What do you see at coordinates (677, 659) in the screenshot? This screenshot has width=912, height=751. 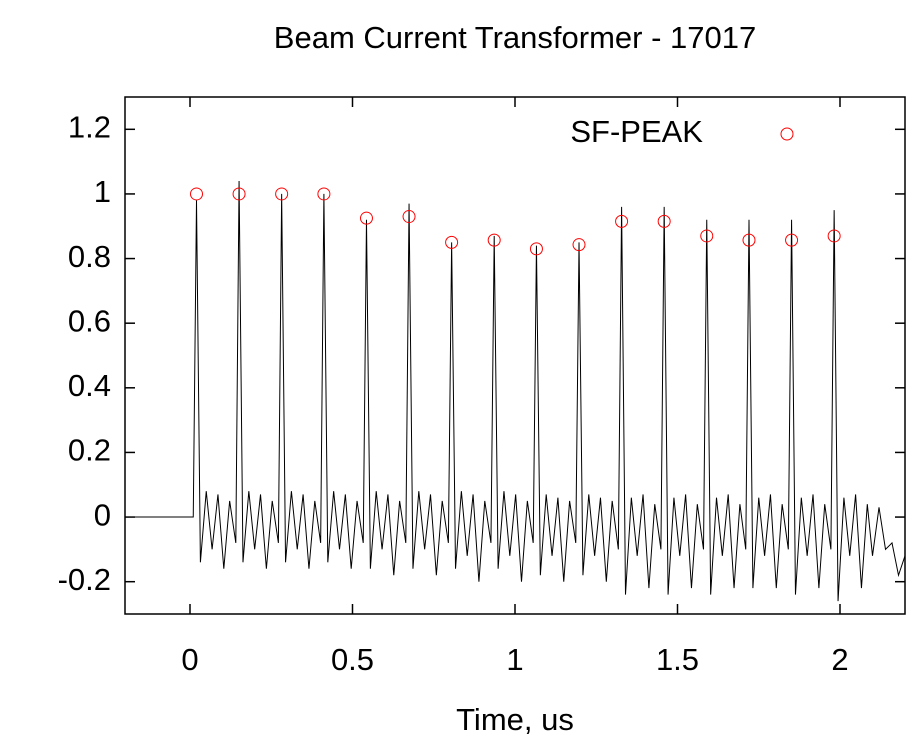 I see `x-tick-label: 1.5` at bounding box center [677, 659].